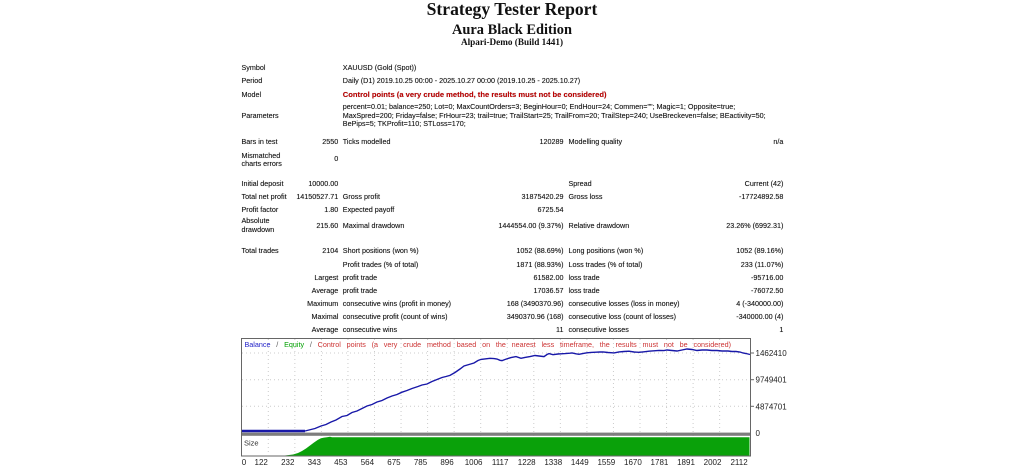 This screenshot has width=1024, height=467. I want to click on svg-text: 1891, so click(686, 462).